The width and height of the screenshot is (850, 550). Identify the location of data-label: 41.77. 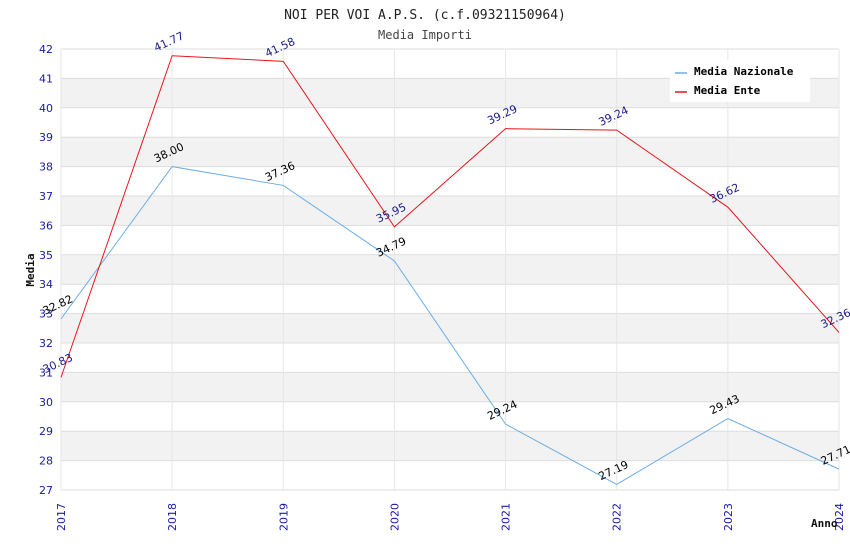
(169, 41).